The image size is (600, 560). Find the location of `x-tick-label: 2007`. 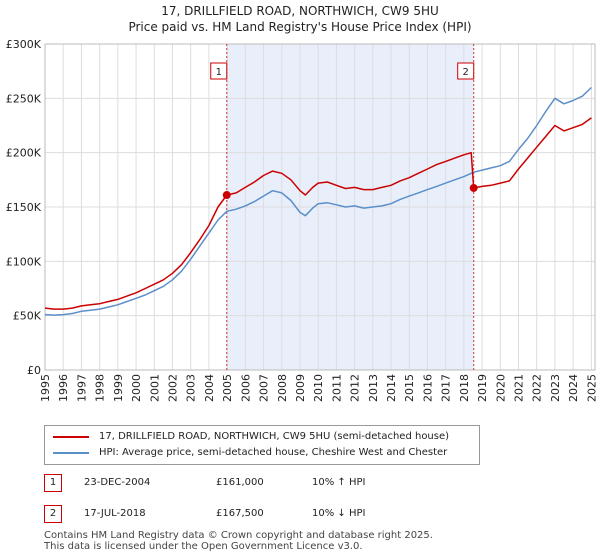

x-tick-label: 2007 is located at coordinates (264, 388).